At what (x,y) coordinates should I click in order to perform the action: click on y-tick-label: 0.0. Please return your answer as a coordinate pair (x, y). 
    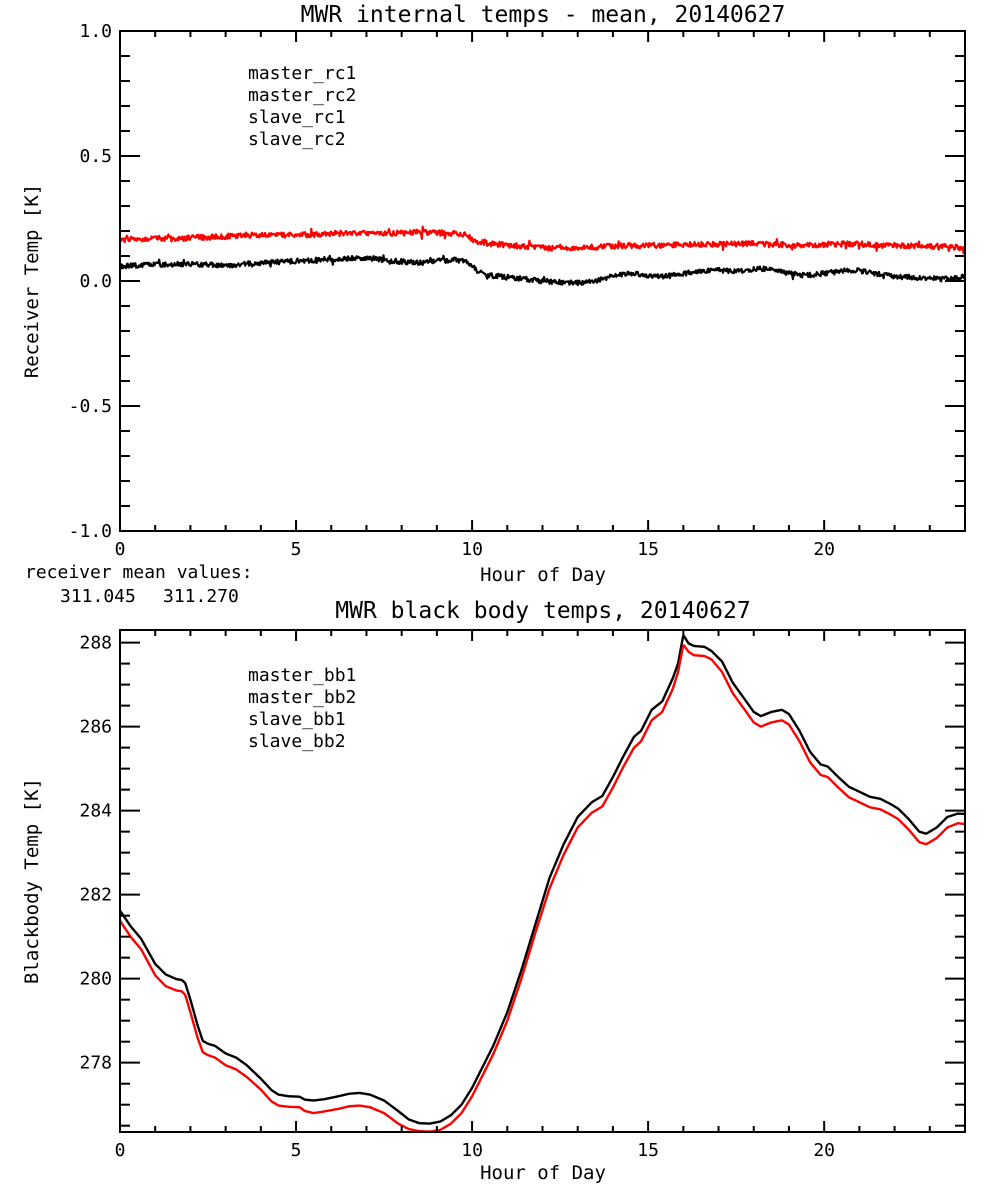
    Looking at the image, I should click on (95, 281).